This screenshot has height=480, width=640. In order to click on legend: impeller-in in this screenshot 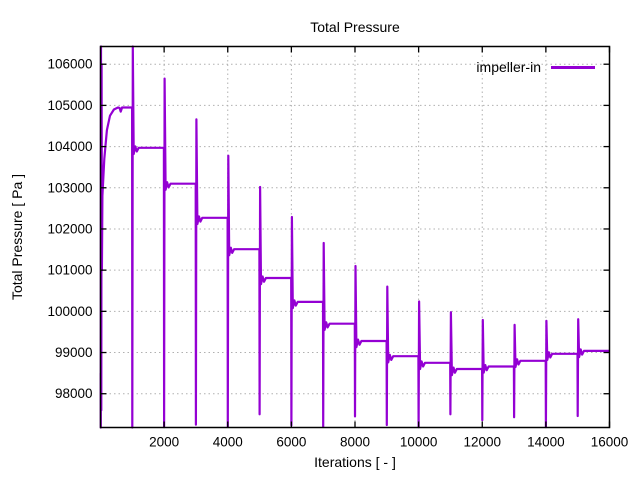, I will do `click(535, 67)`.